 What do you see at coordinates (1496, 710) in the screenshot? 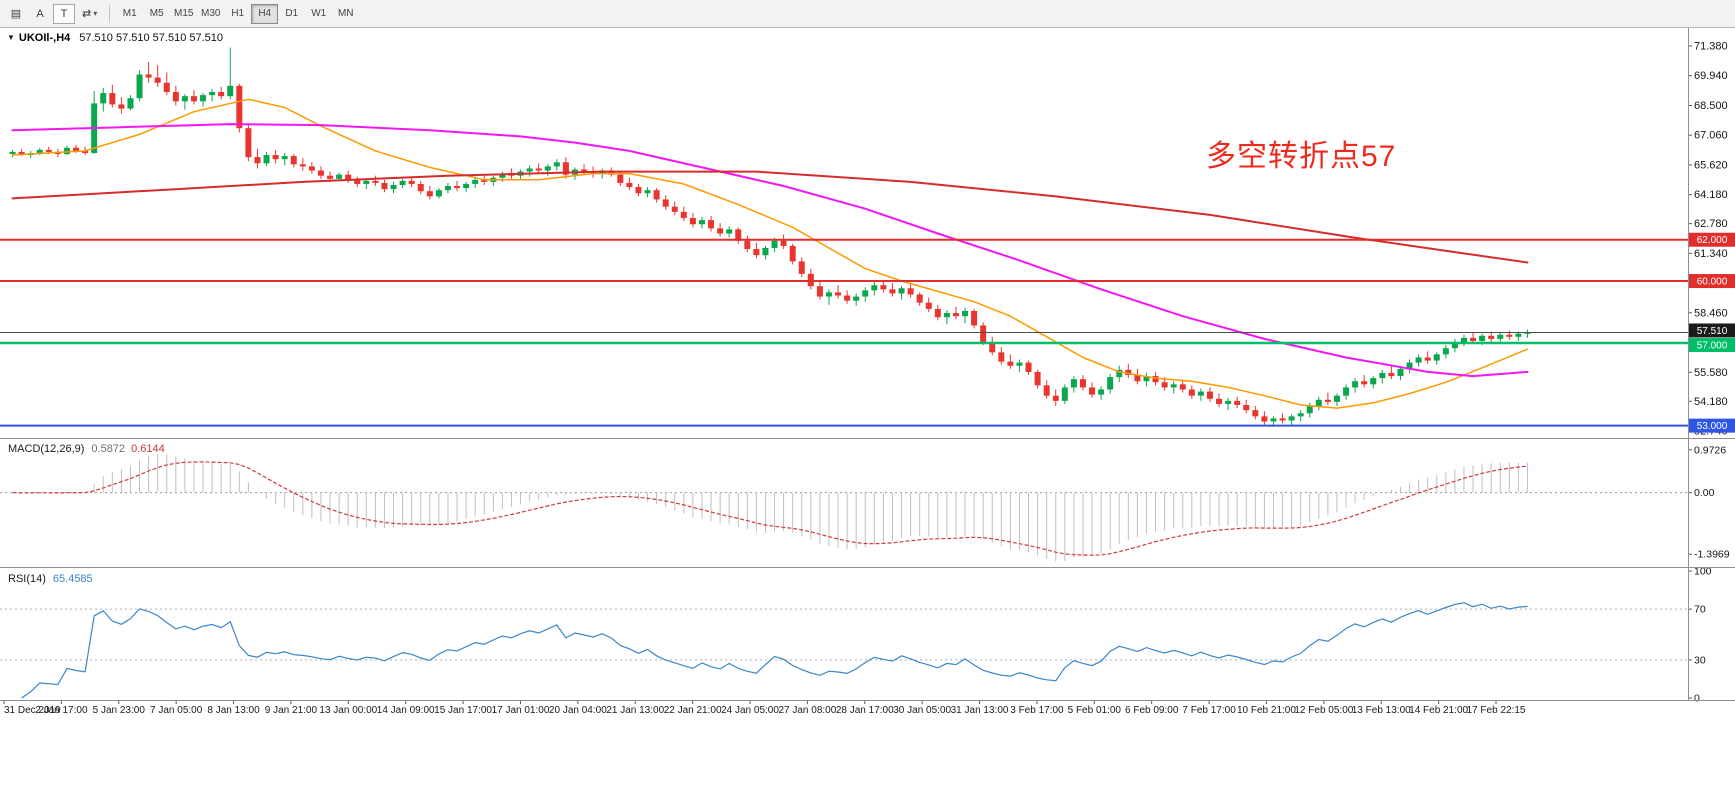
I see `time-tick-label: 17 Feb 22:15` at bounding box center [1496, 710].